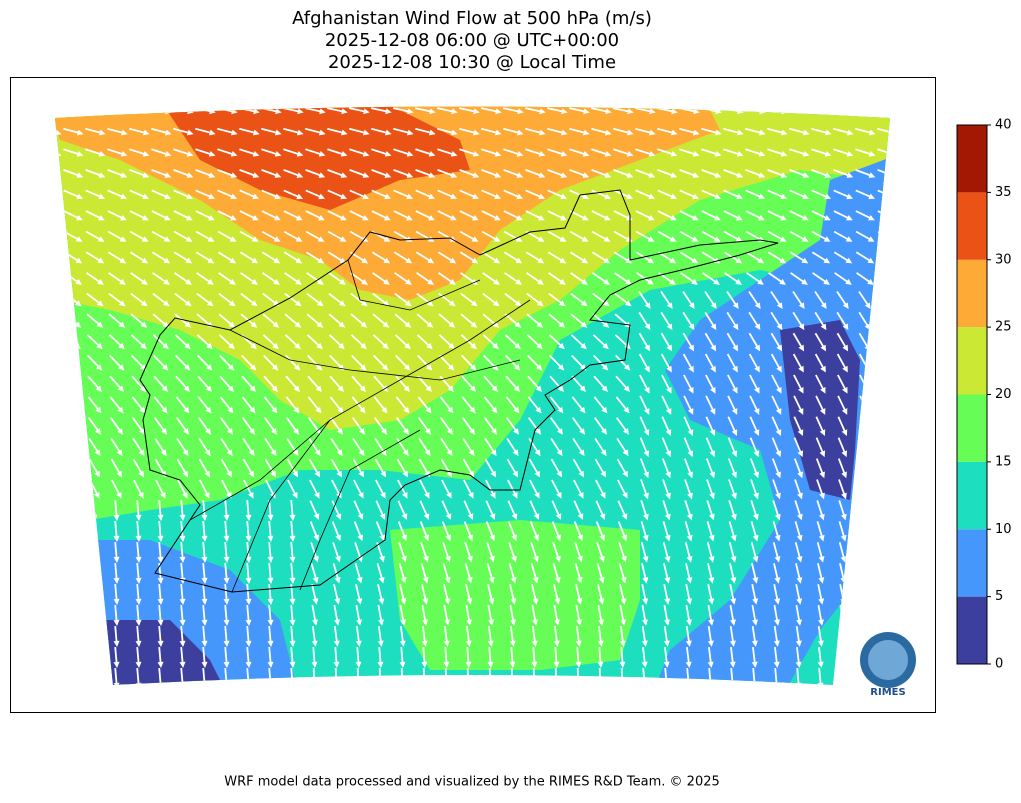  What do you see at coordinates (1003, 259) in the screenshot?
I see `colorbar-tick-label: 30` at bounding box center [1003, 259].